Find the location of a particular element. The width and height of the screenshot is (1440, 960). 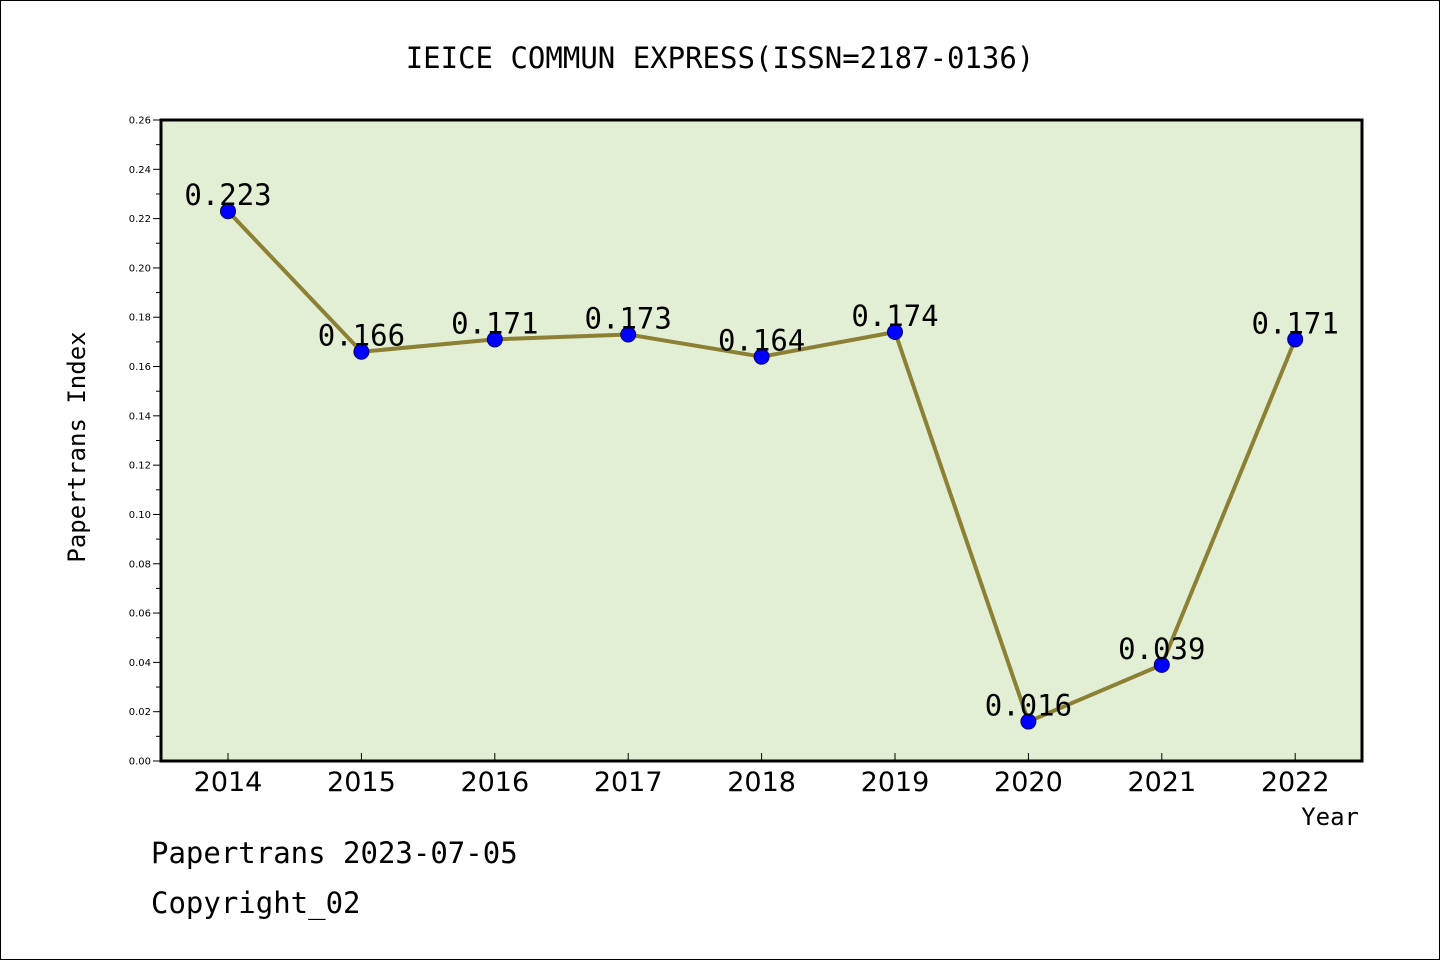

y-tick-label: 0.04 is located at coordinates (140, 663).